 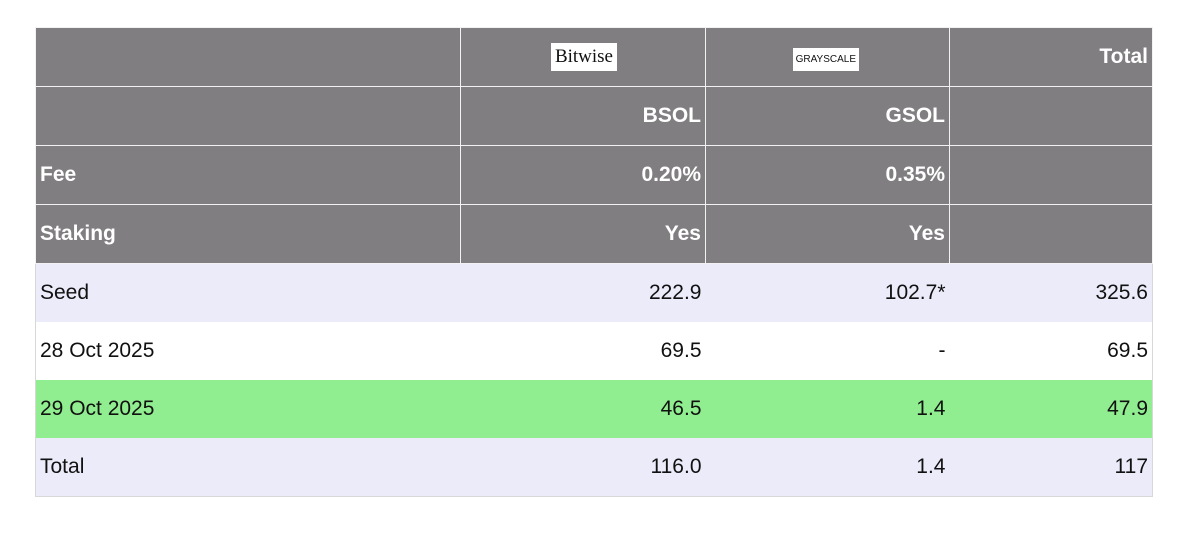 I want to click on header-total: Total, so click(x=1051, y=57).